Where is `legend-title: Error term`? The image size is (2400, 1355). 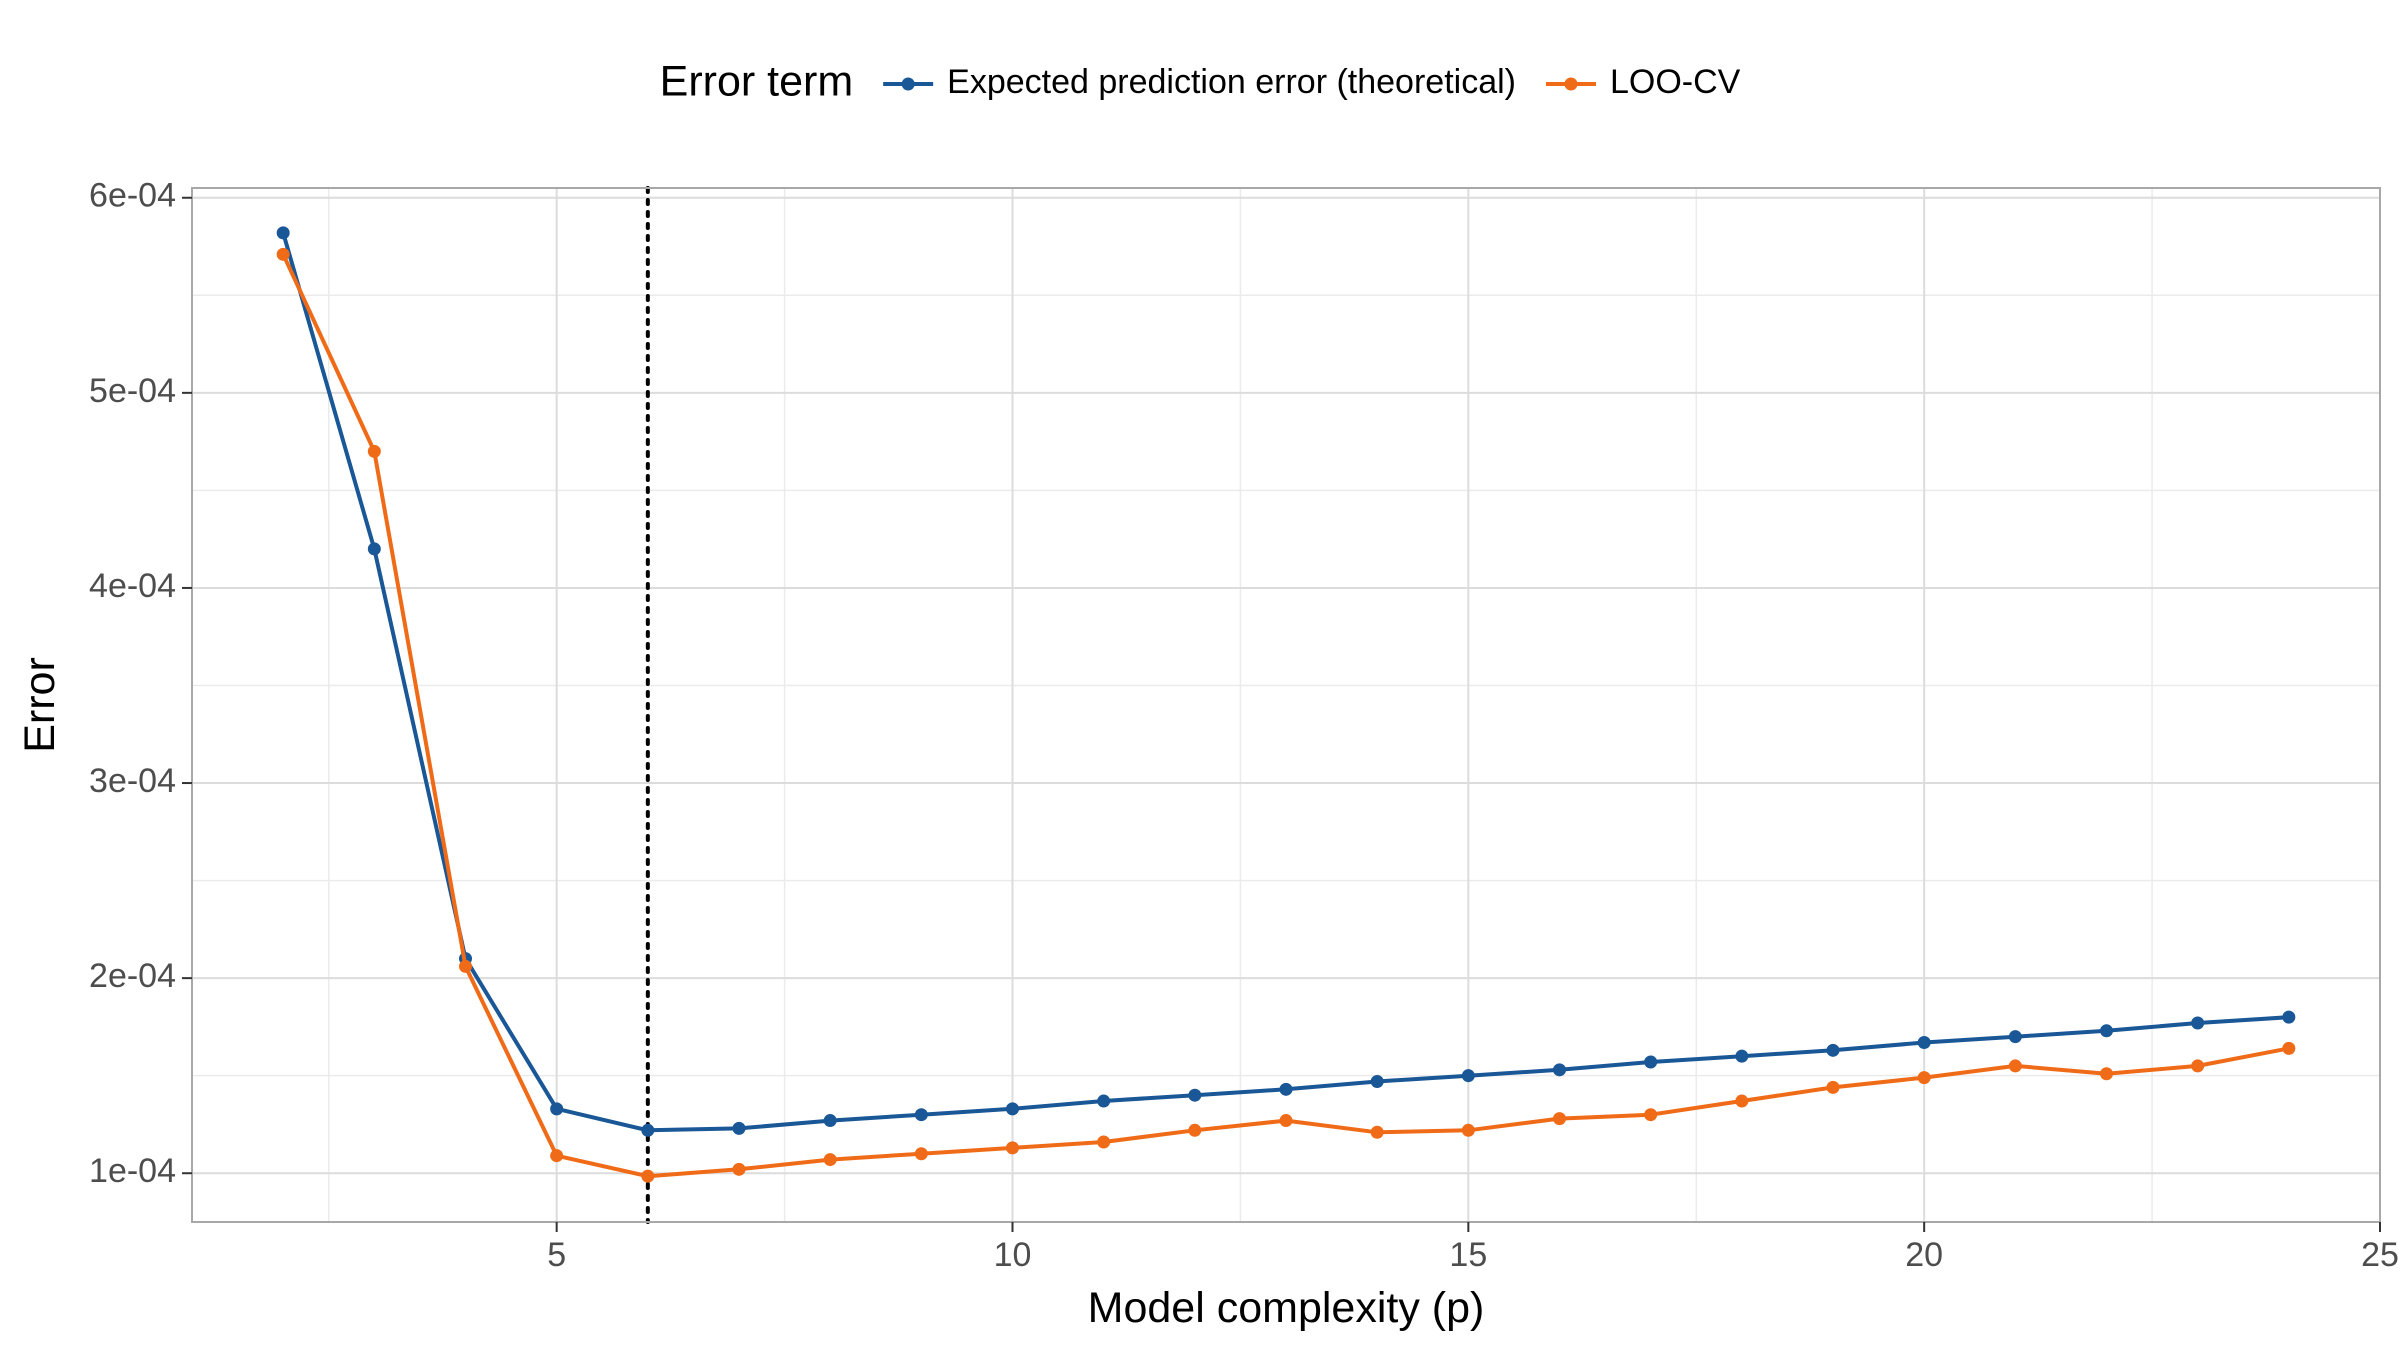
legend-title: Error term is located at coordinates (757, 81).